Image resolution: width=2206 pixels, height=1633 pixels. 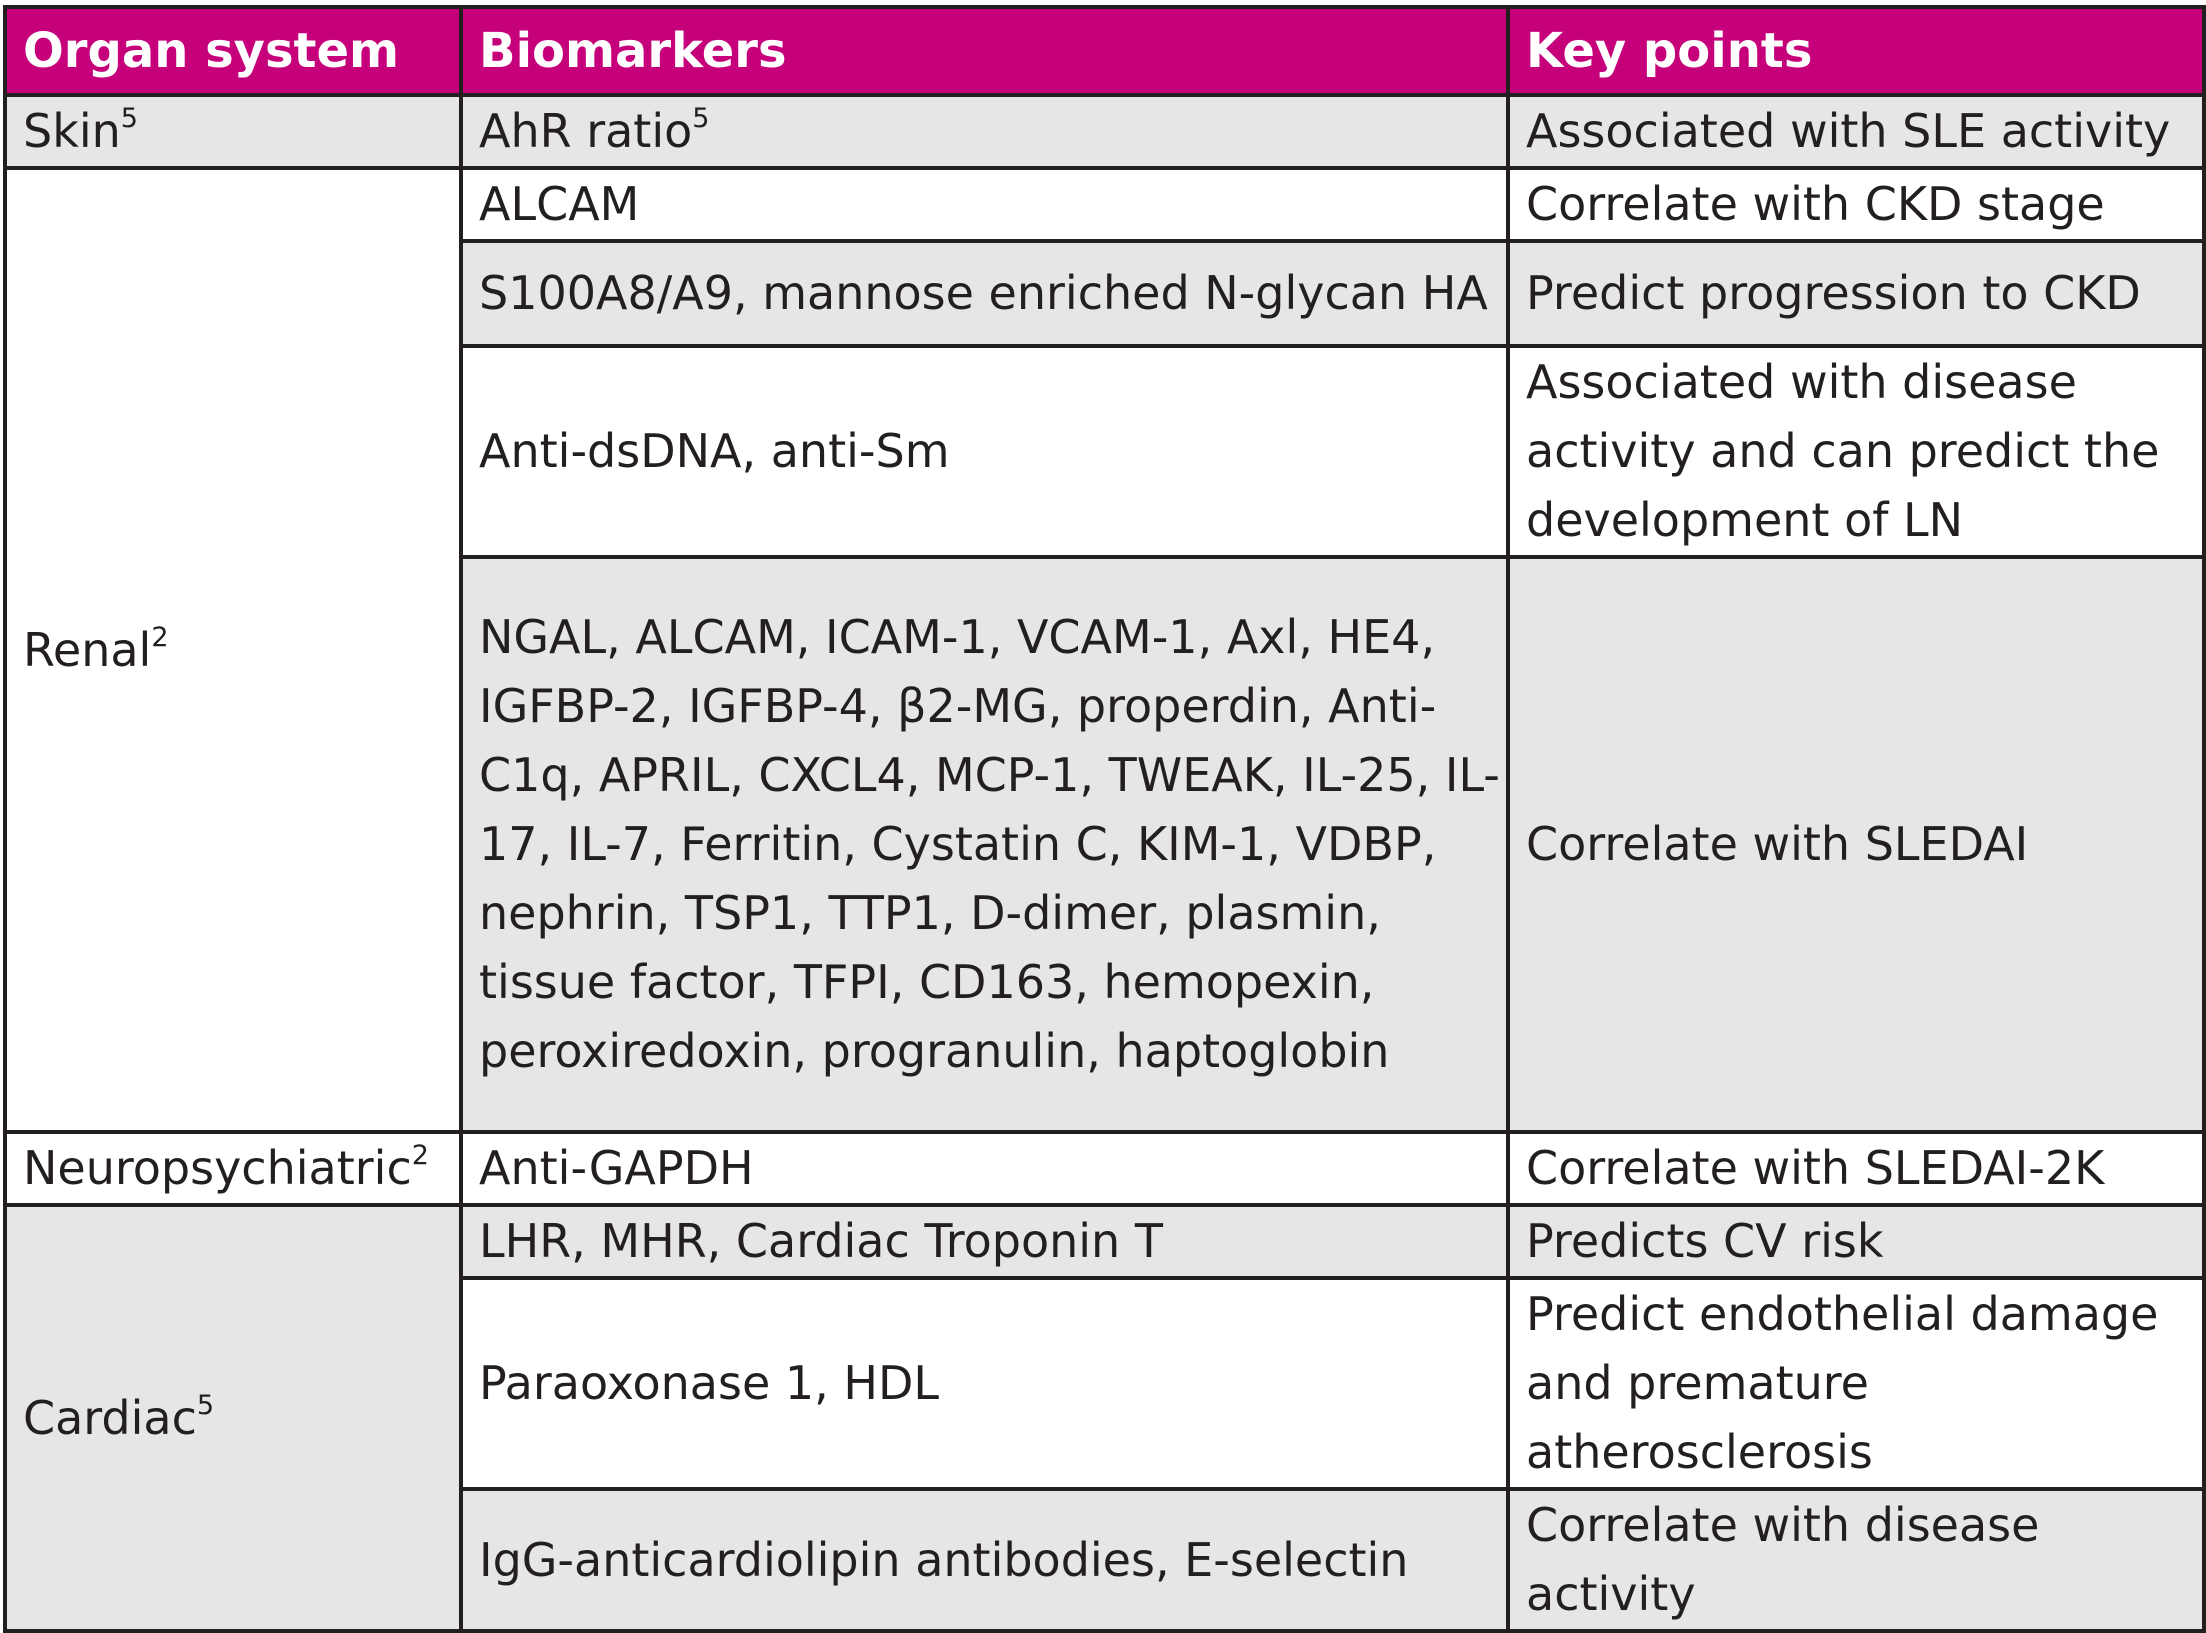 What do you see at coordinates (984, 1241) in the screenshot?
I see `biomarkers-cell: LHR, MHR, Cardiac Troponin T` at bounding box center [984, 1241].